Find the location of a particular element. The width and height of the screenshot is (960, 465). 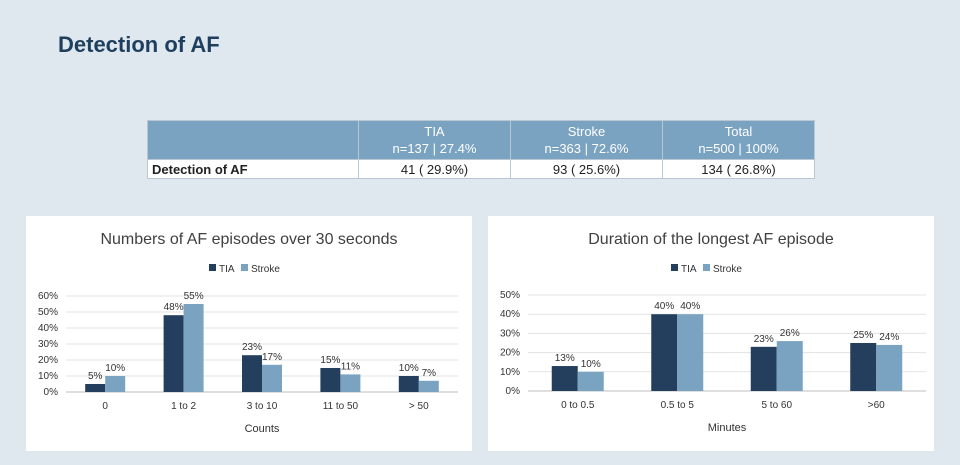

header-group-label: TIA is located at coordinates (434, 131).